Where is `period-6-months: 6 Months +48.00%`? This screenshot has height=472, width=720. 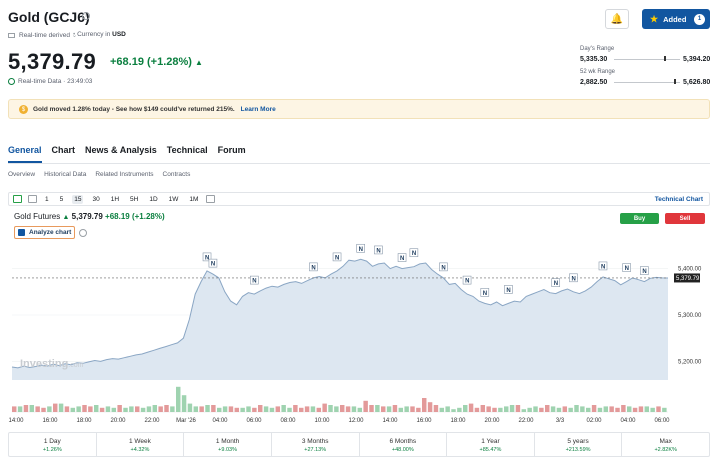
period-6-months: 6 Months +48.00% is located at coordinates (404, 444).